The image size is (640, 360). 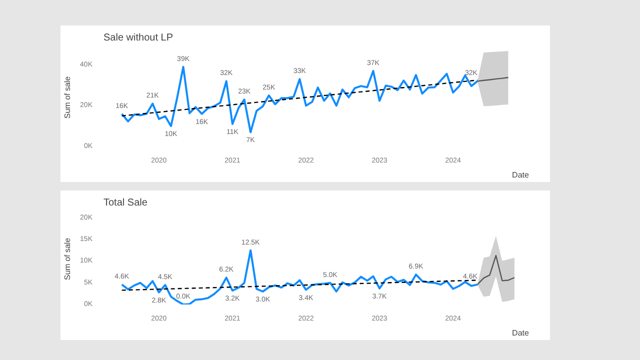 What do you see at coordinates (139, 38) in the screenshot?
I see `chart-title: Sale without LP` at bounding box center [139, 38].